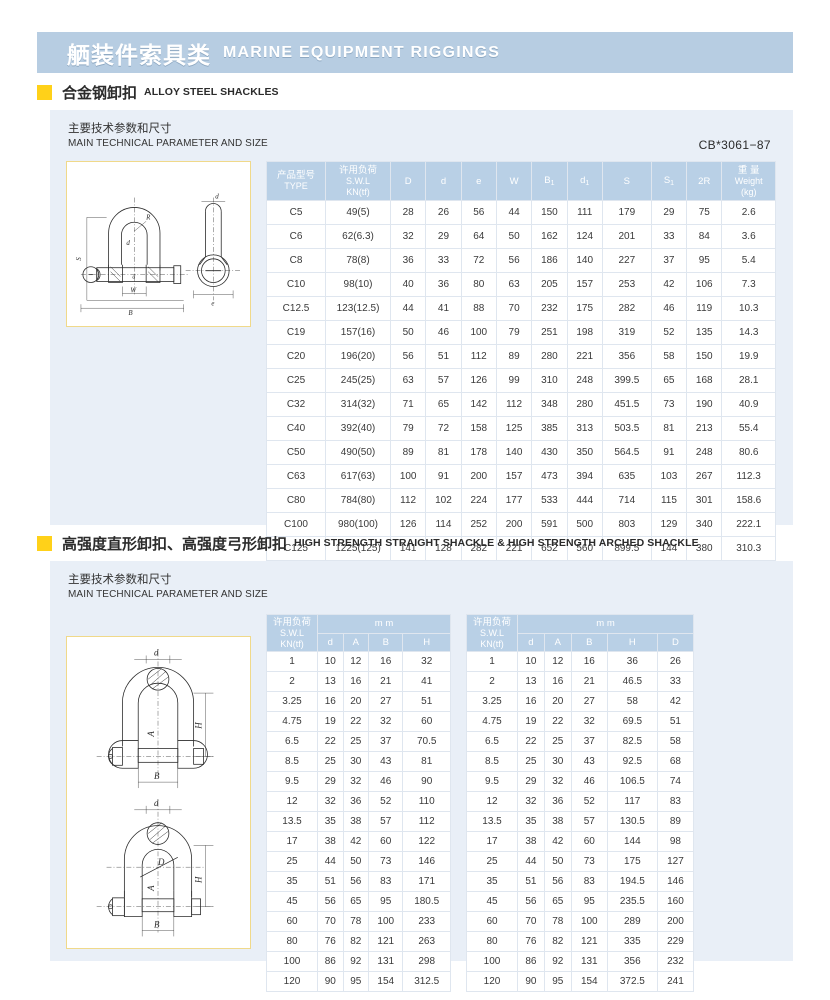 This screenshot has width=830, height=1000. What do you see at coordinates (734, 145) in the screenshot?
I see `standard-code: CB*3061−87` at bounding box center [734, 145].